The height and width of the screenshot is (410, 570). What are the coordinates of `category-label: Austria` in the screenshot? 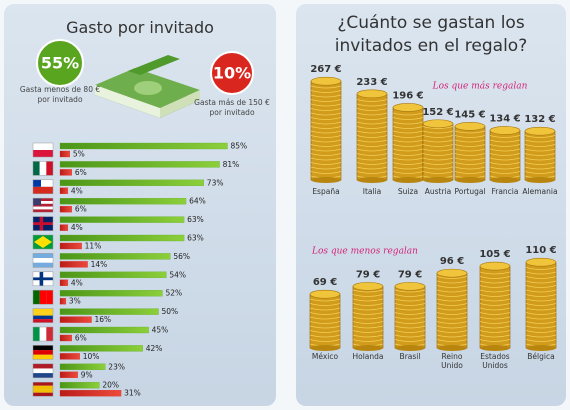 It's located at (438, 191).